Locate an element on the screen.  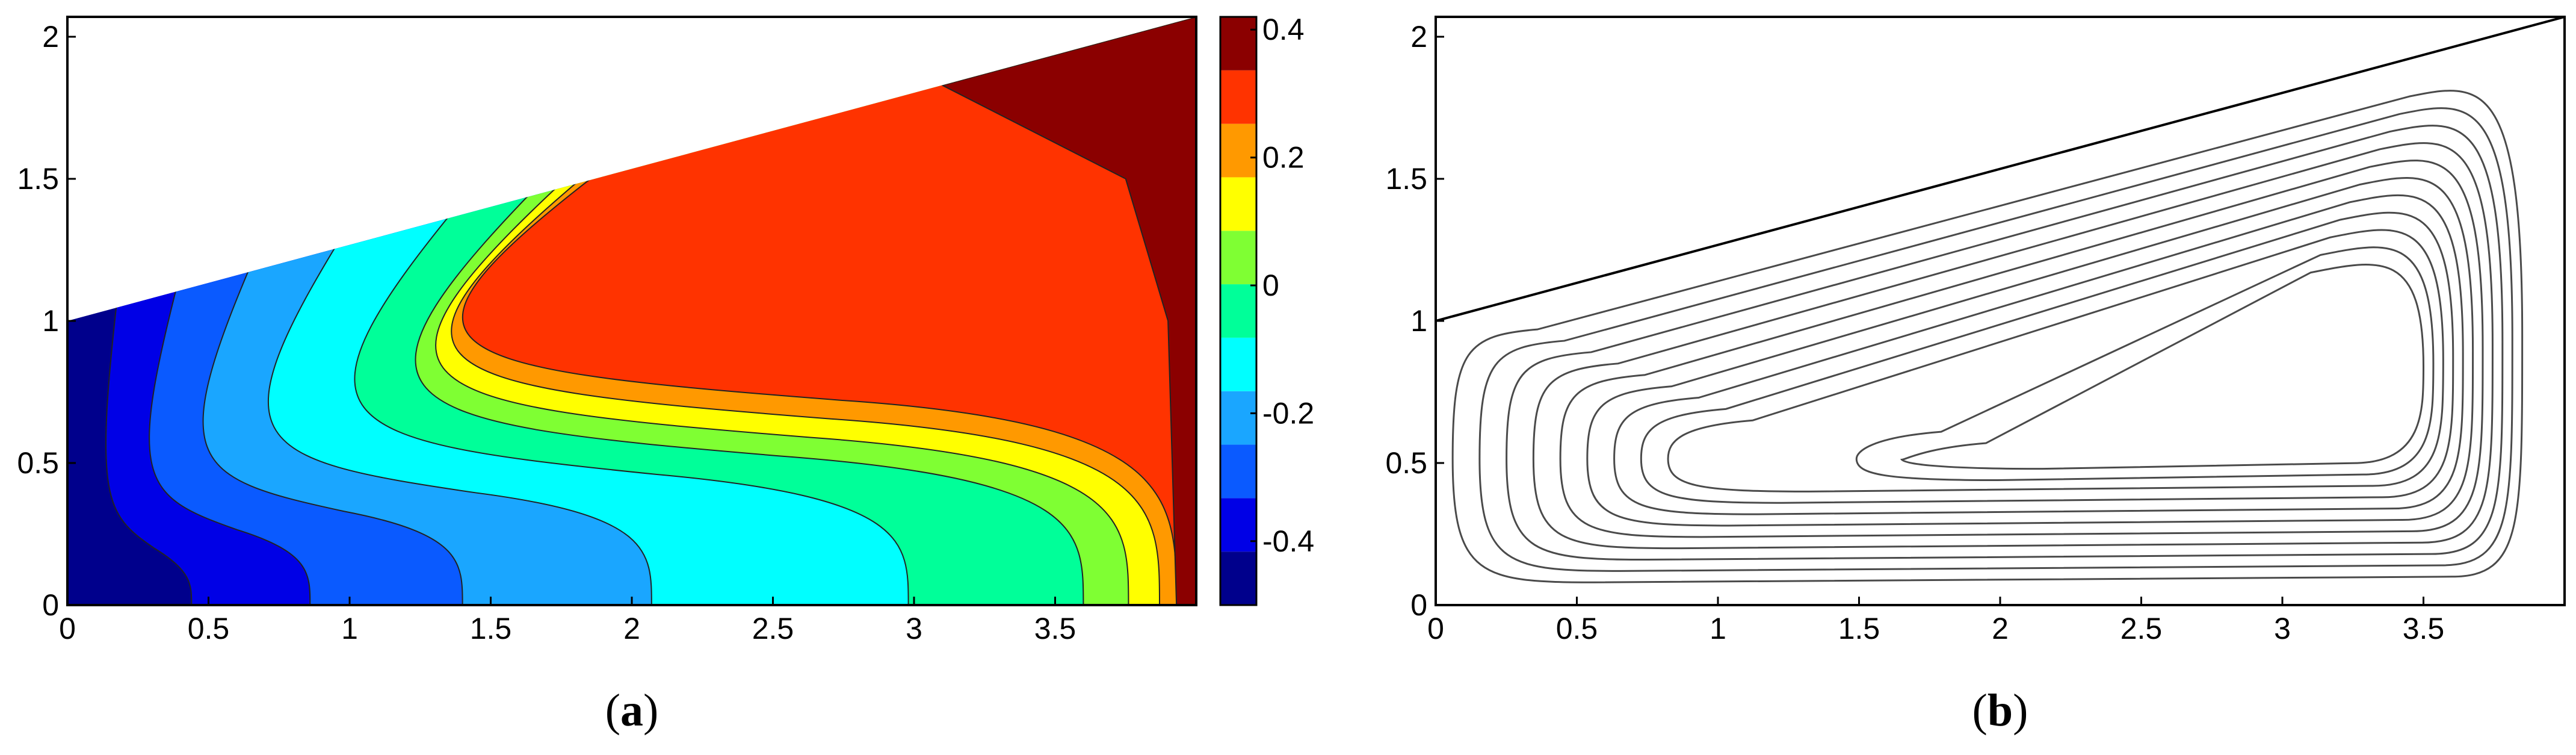
b-xtick-label: 1.5 is located at coordinates (1859, 628).